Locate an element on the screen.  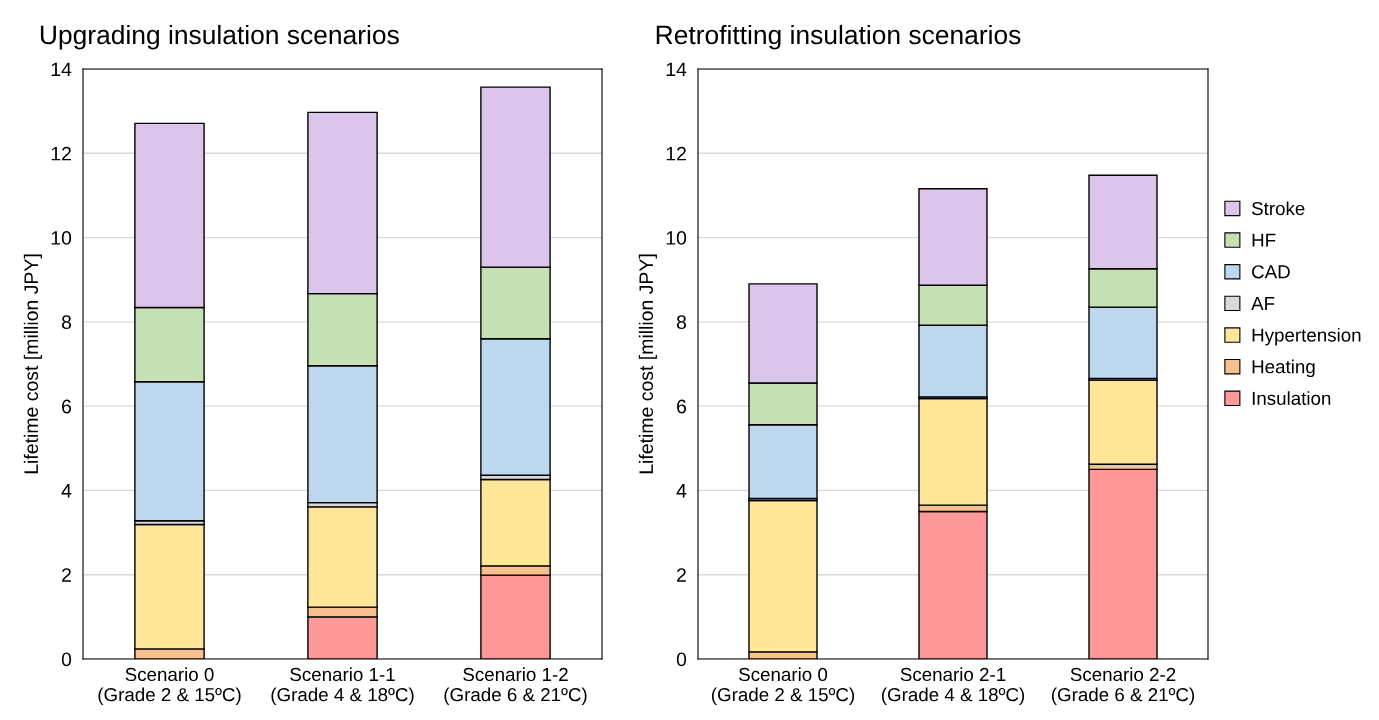
legend-label: Stroke is located at coordinates (1278, 208).